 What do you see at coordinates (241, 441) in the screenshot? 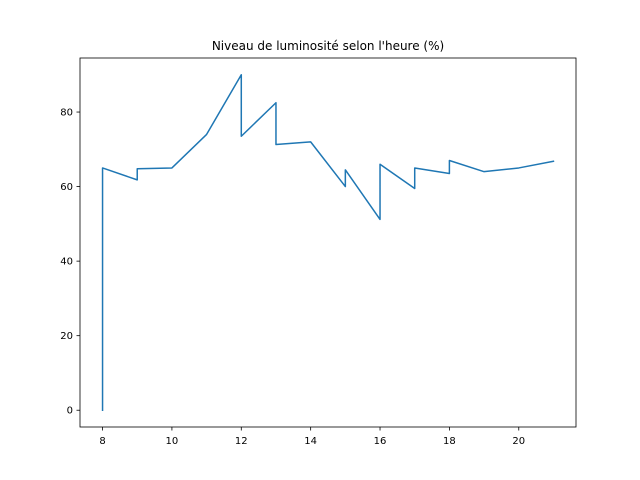
I see `x-tick-label: 12` at bounding box center [241, 441].